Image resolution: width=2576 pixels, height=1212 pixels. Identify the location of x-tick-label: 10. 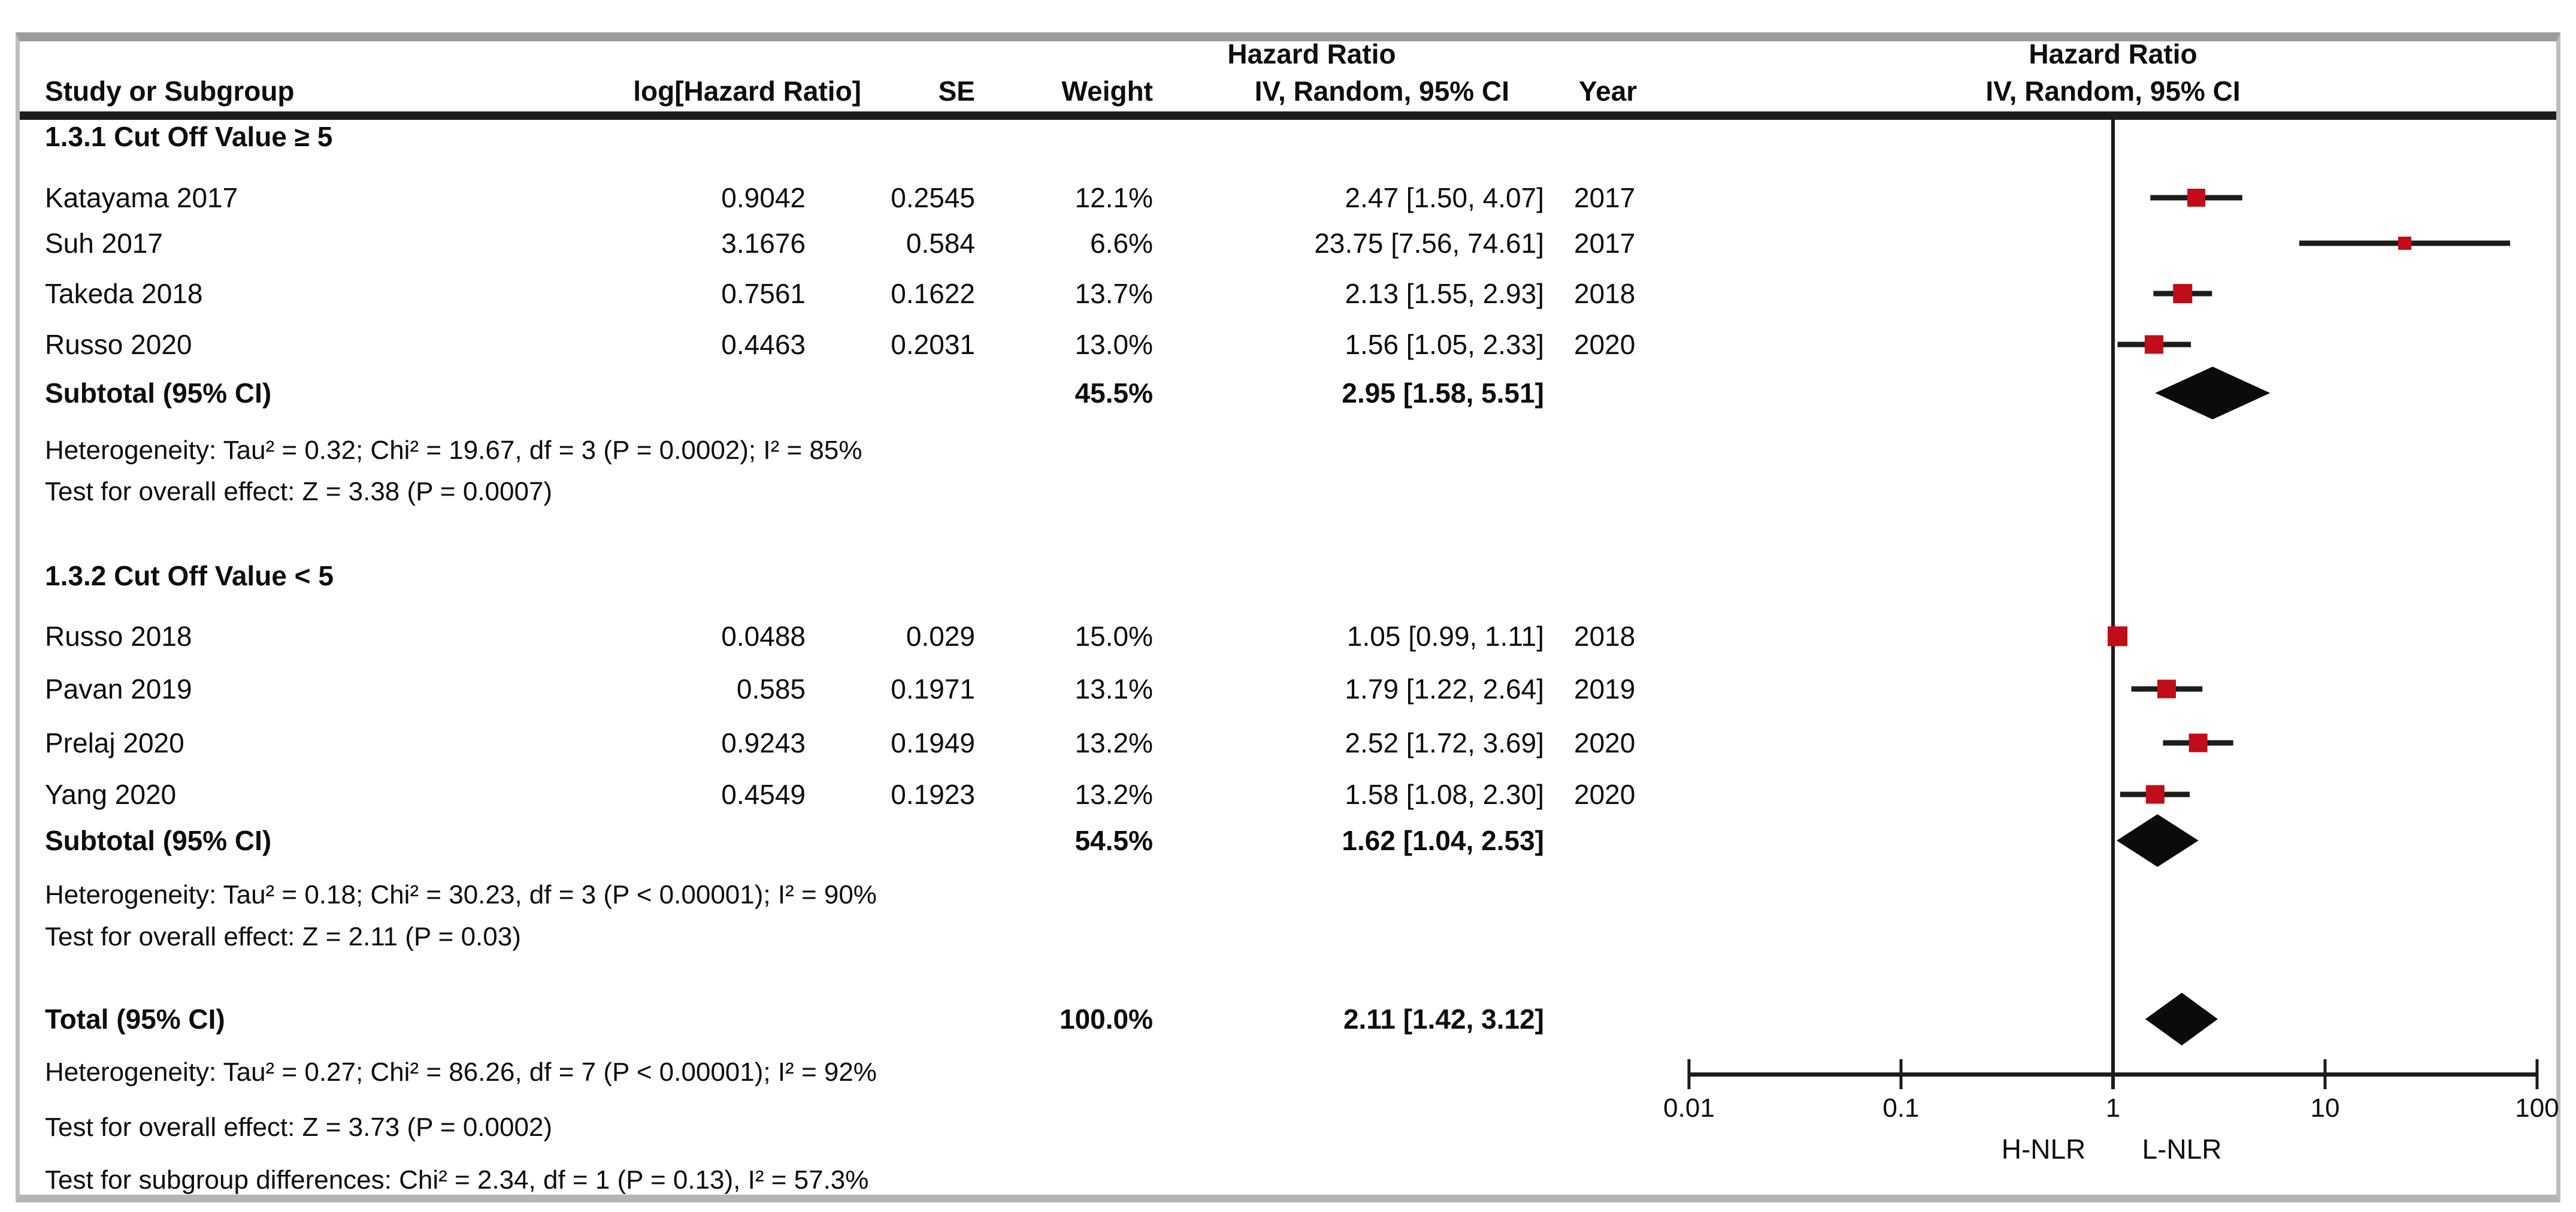
(2325, 1108).